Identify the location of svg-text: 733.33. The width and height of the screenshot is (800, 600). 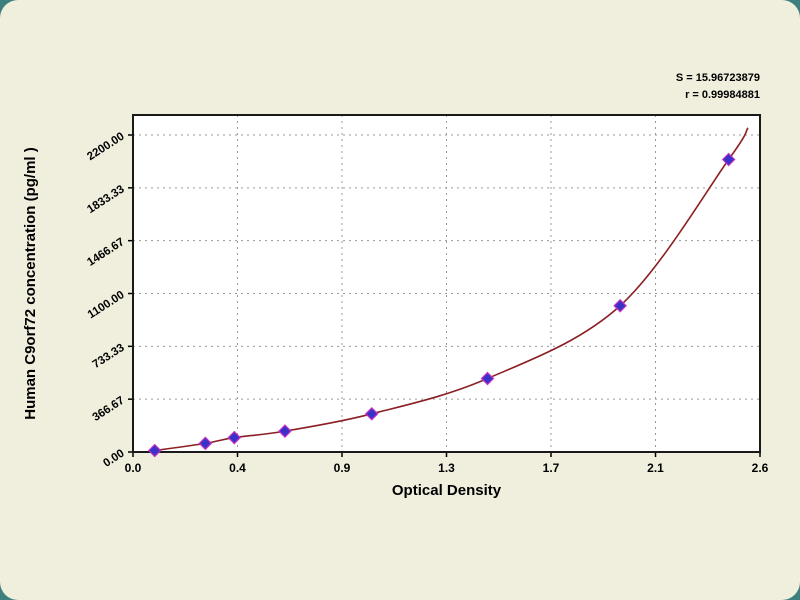
(109, 356).